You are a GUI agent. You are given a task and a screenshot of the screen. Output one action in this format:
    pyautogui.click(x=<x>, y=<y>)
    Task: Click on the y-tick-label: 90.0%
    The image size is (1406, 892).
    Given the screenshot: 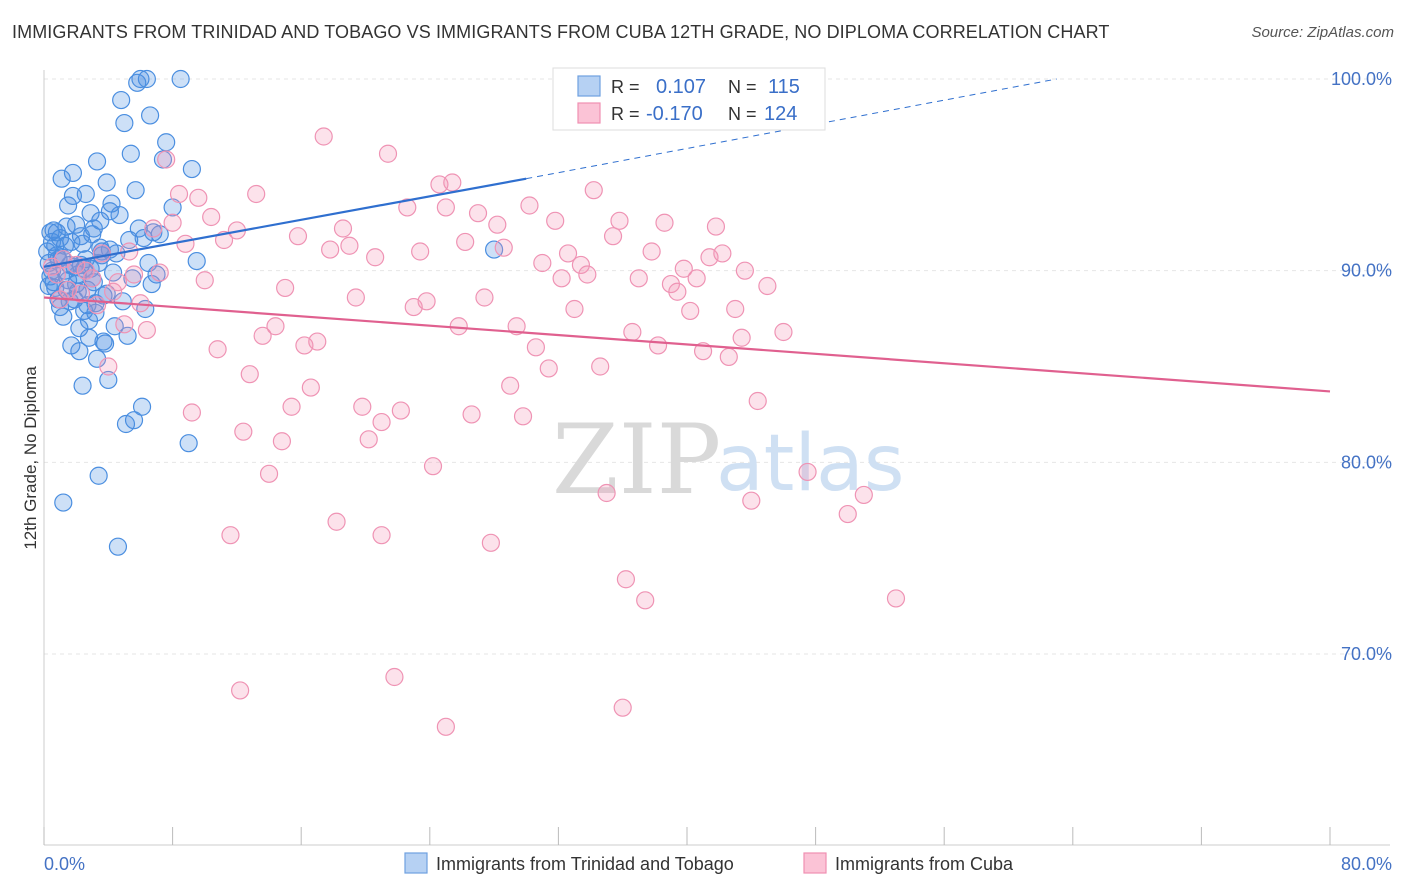 What is the action you would take?
    pyautogui.click(x=1366, y=271)
    